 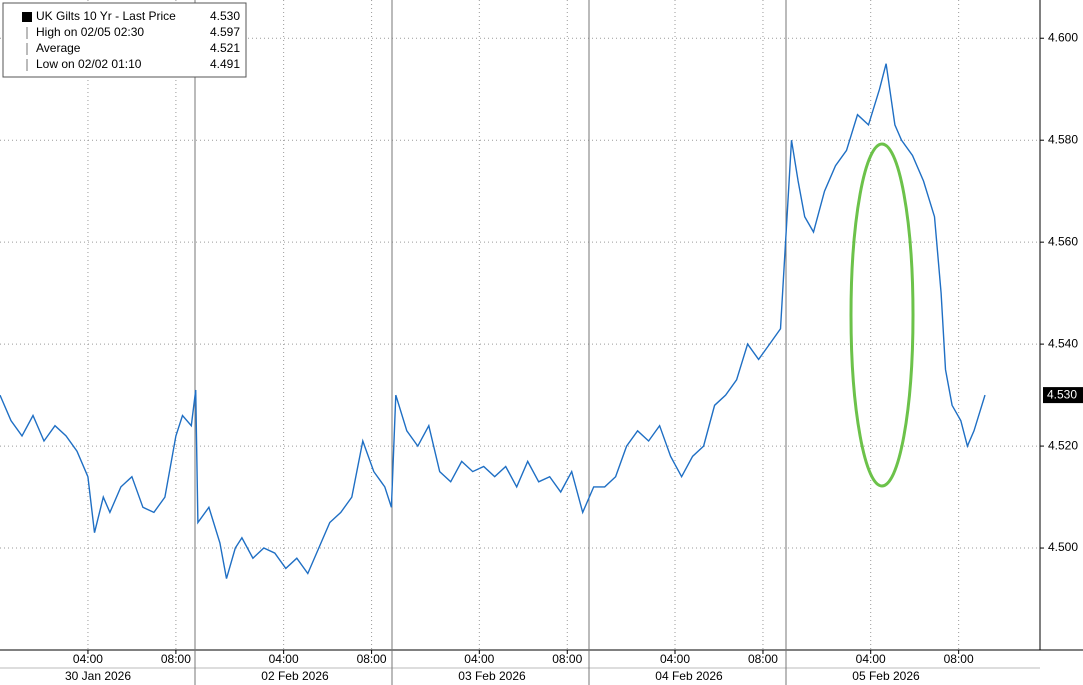 I want to click on legend-box, so click(x=124, y=40).